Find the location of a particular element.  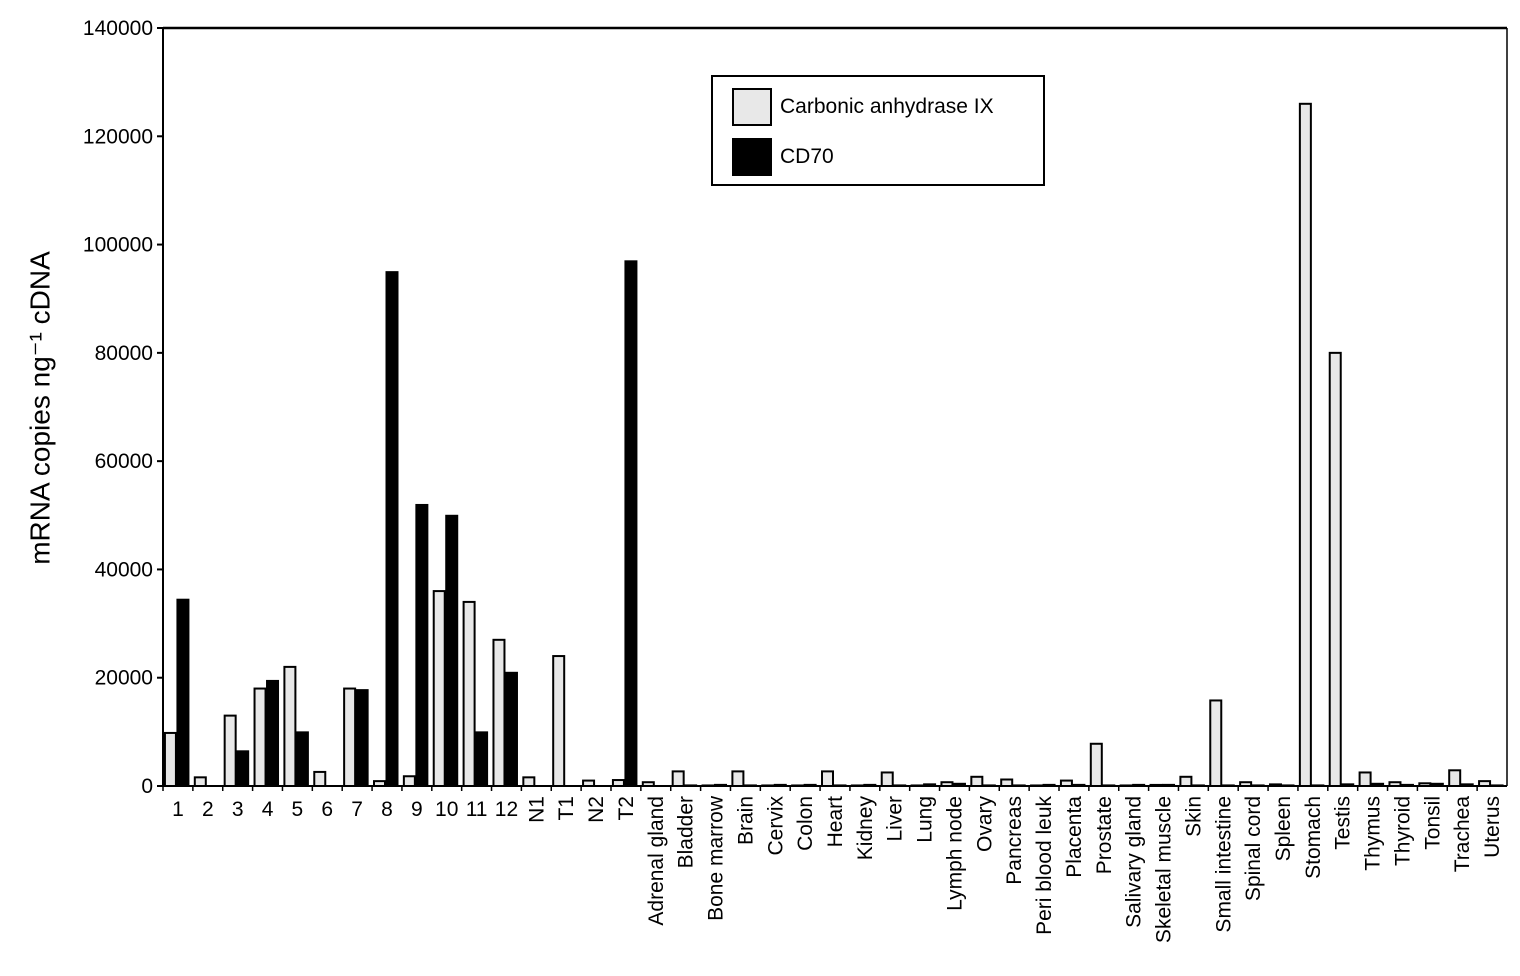

x-tick-label: N2 is located at coordinates (596, 809).